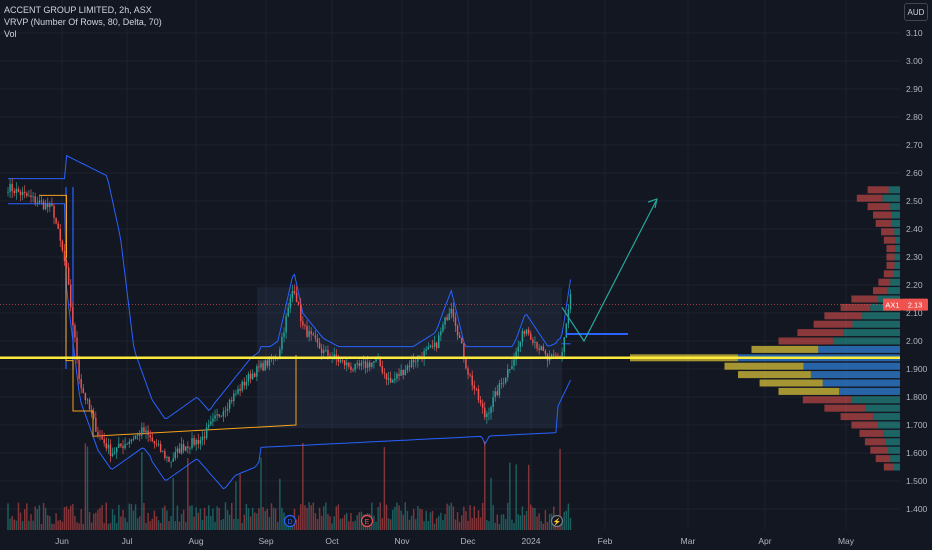  Describe the element at coordinates (914, 145) in the screenshot. I see `y-tick-label: 2.70` at that location.